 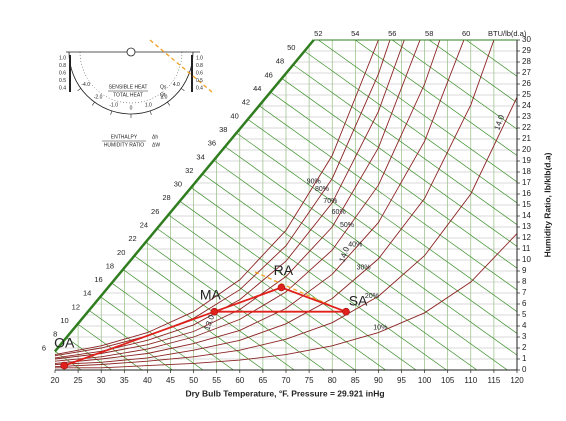 I want to click on x-tick-label: 100, so click(x=425, y=380).